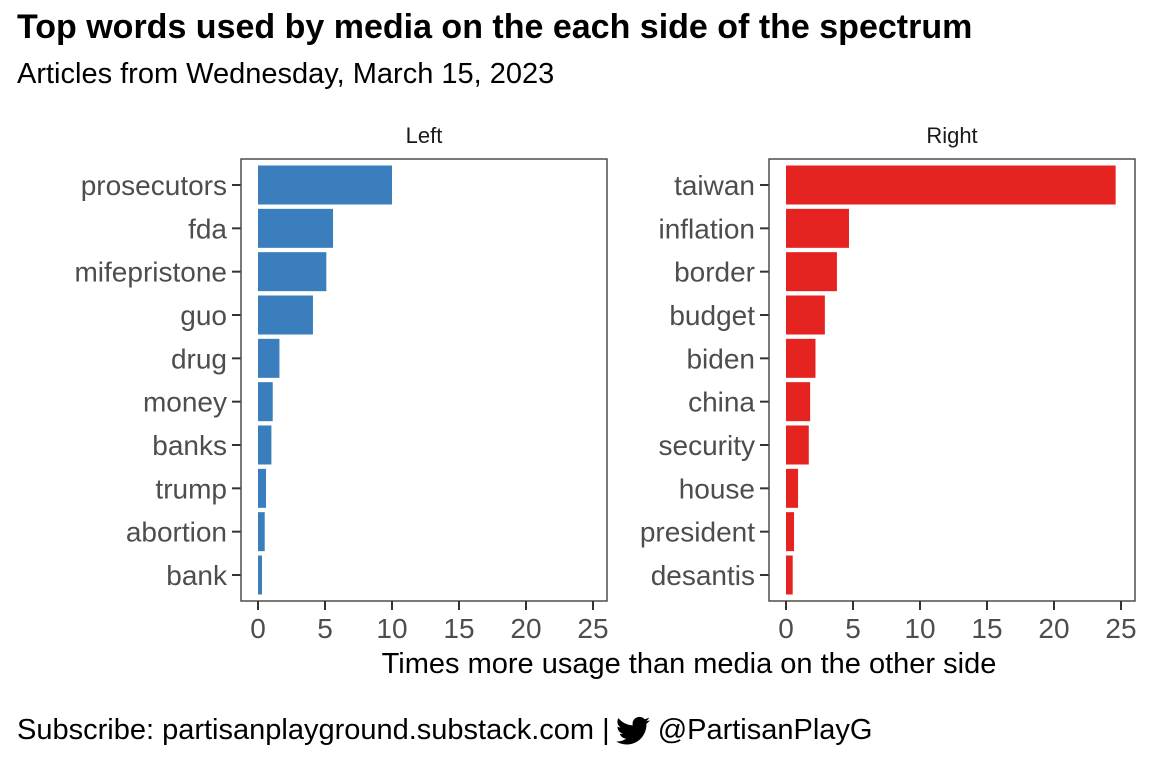  What do you see at coordinates (292, 272) in the screenshot?
I see `bar-mifepristone` at bounding box center [292, 272].